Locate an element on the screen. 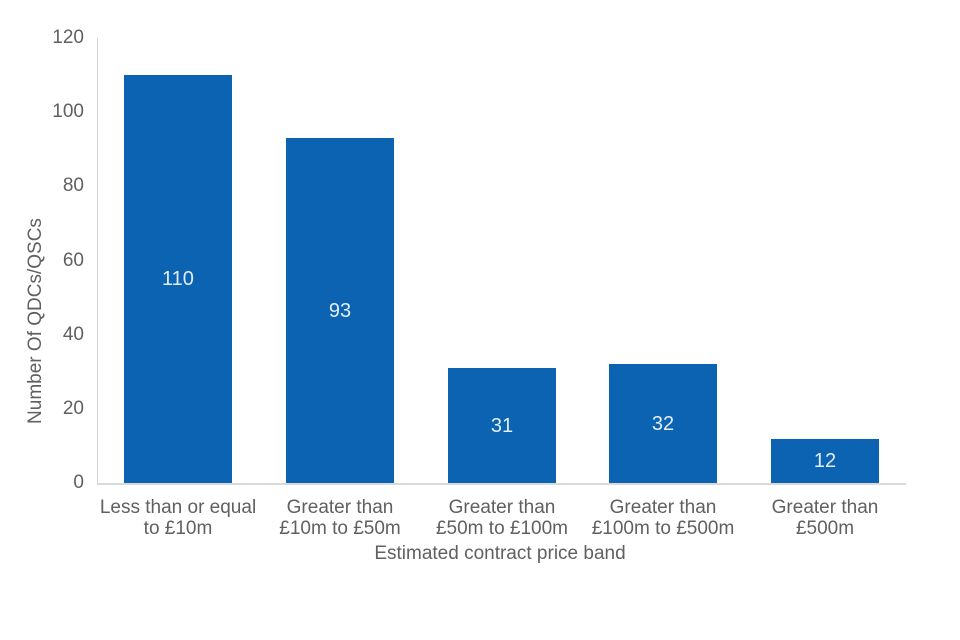 The image size is (960, 640). category-label-line: £50m to £100m is located at coordinates (502, 528).